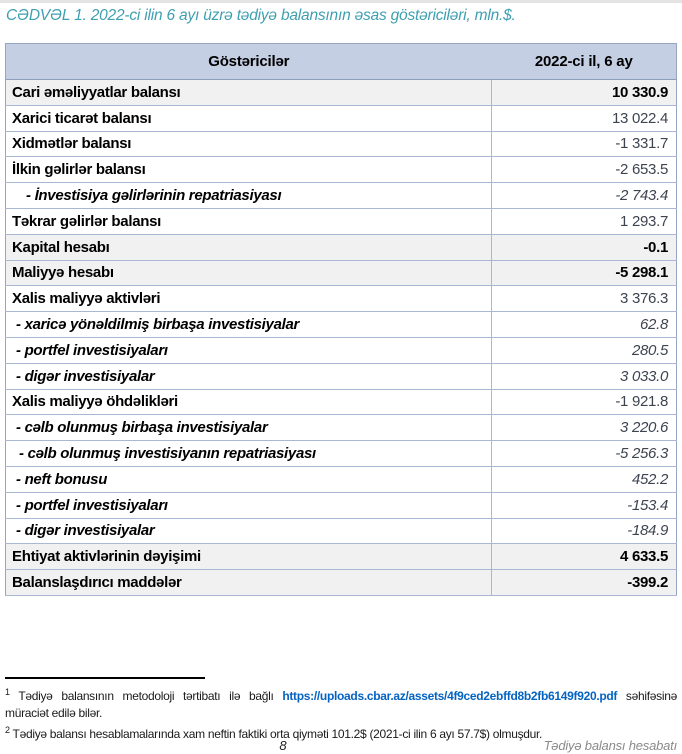 This screenshot has height=754, width=682. I want to click on footnote-separator, so click(105, 678).